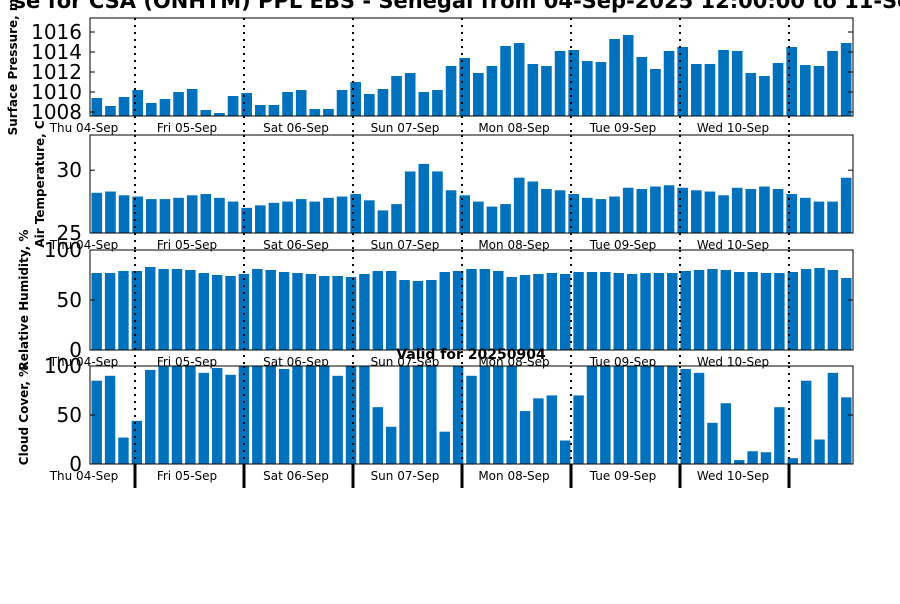  Describe the element at coordinates (24, 300) in the screenshot. I see `y-axis-label: Relative Humidity, %` at that location.